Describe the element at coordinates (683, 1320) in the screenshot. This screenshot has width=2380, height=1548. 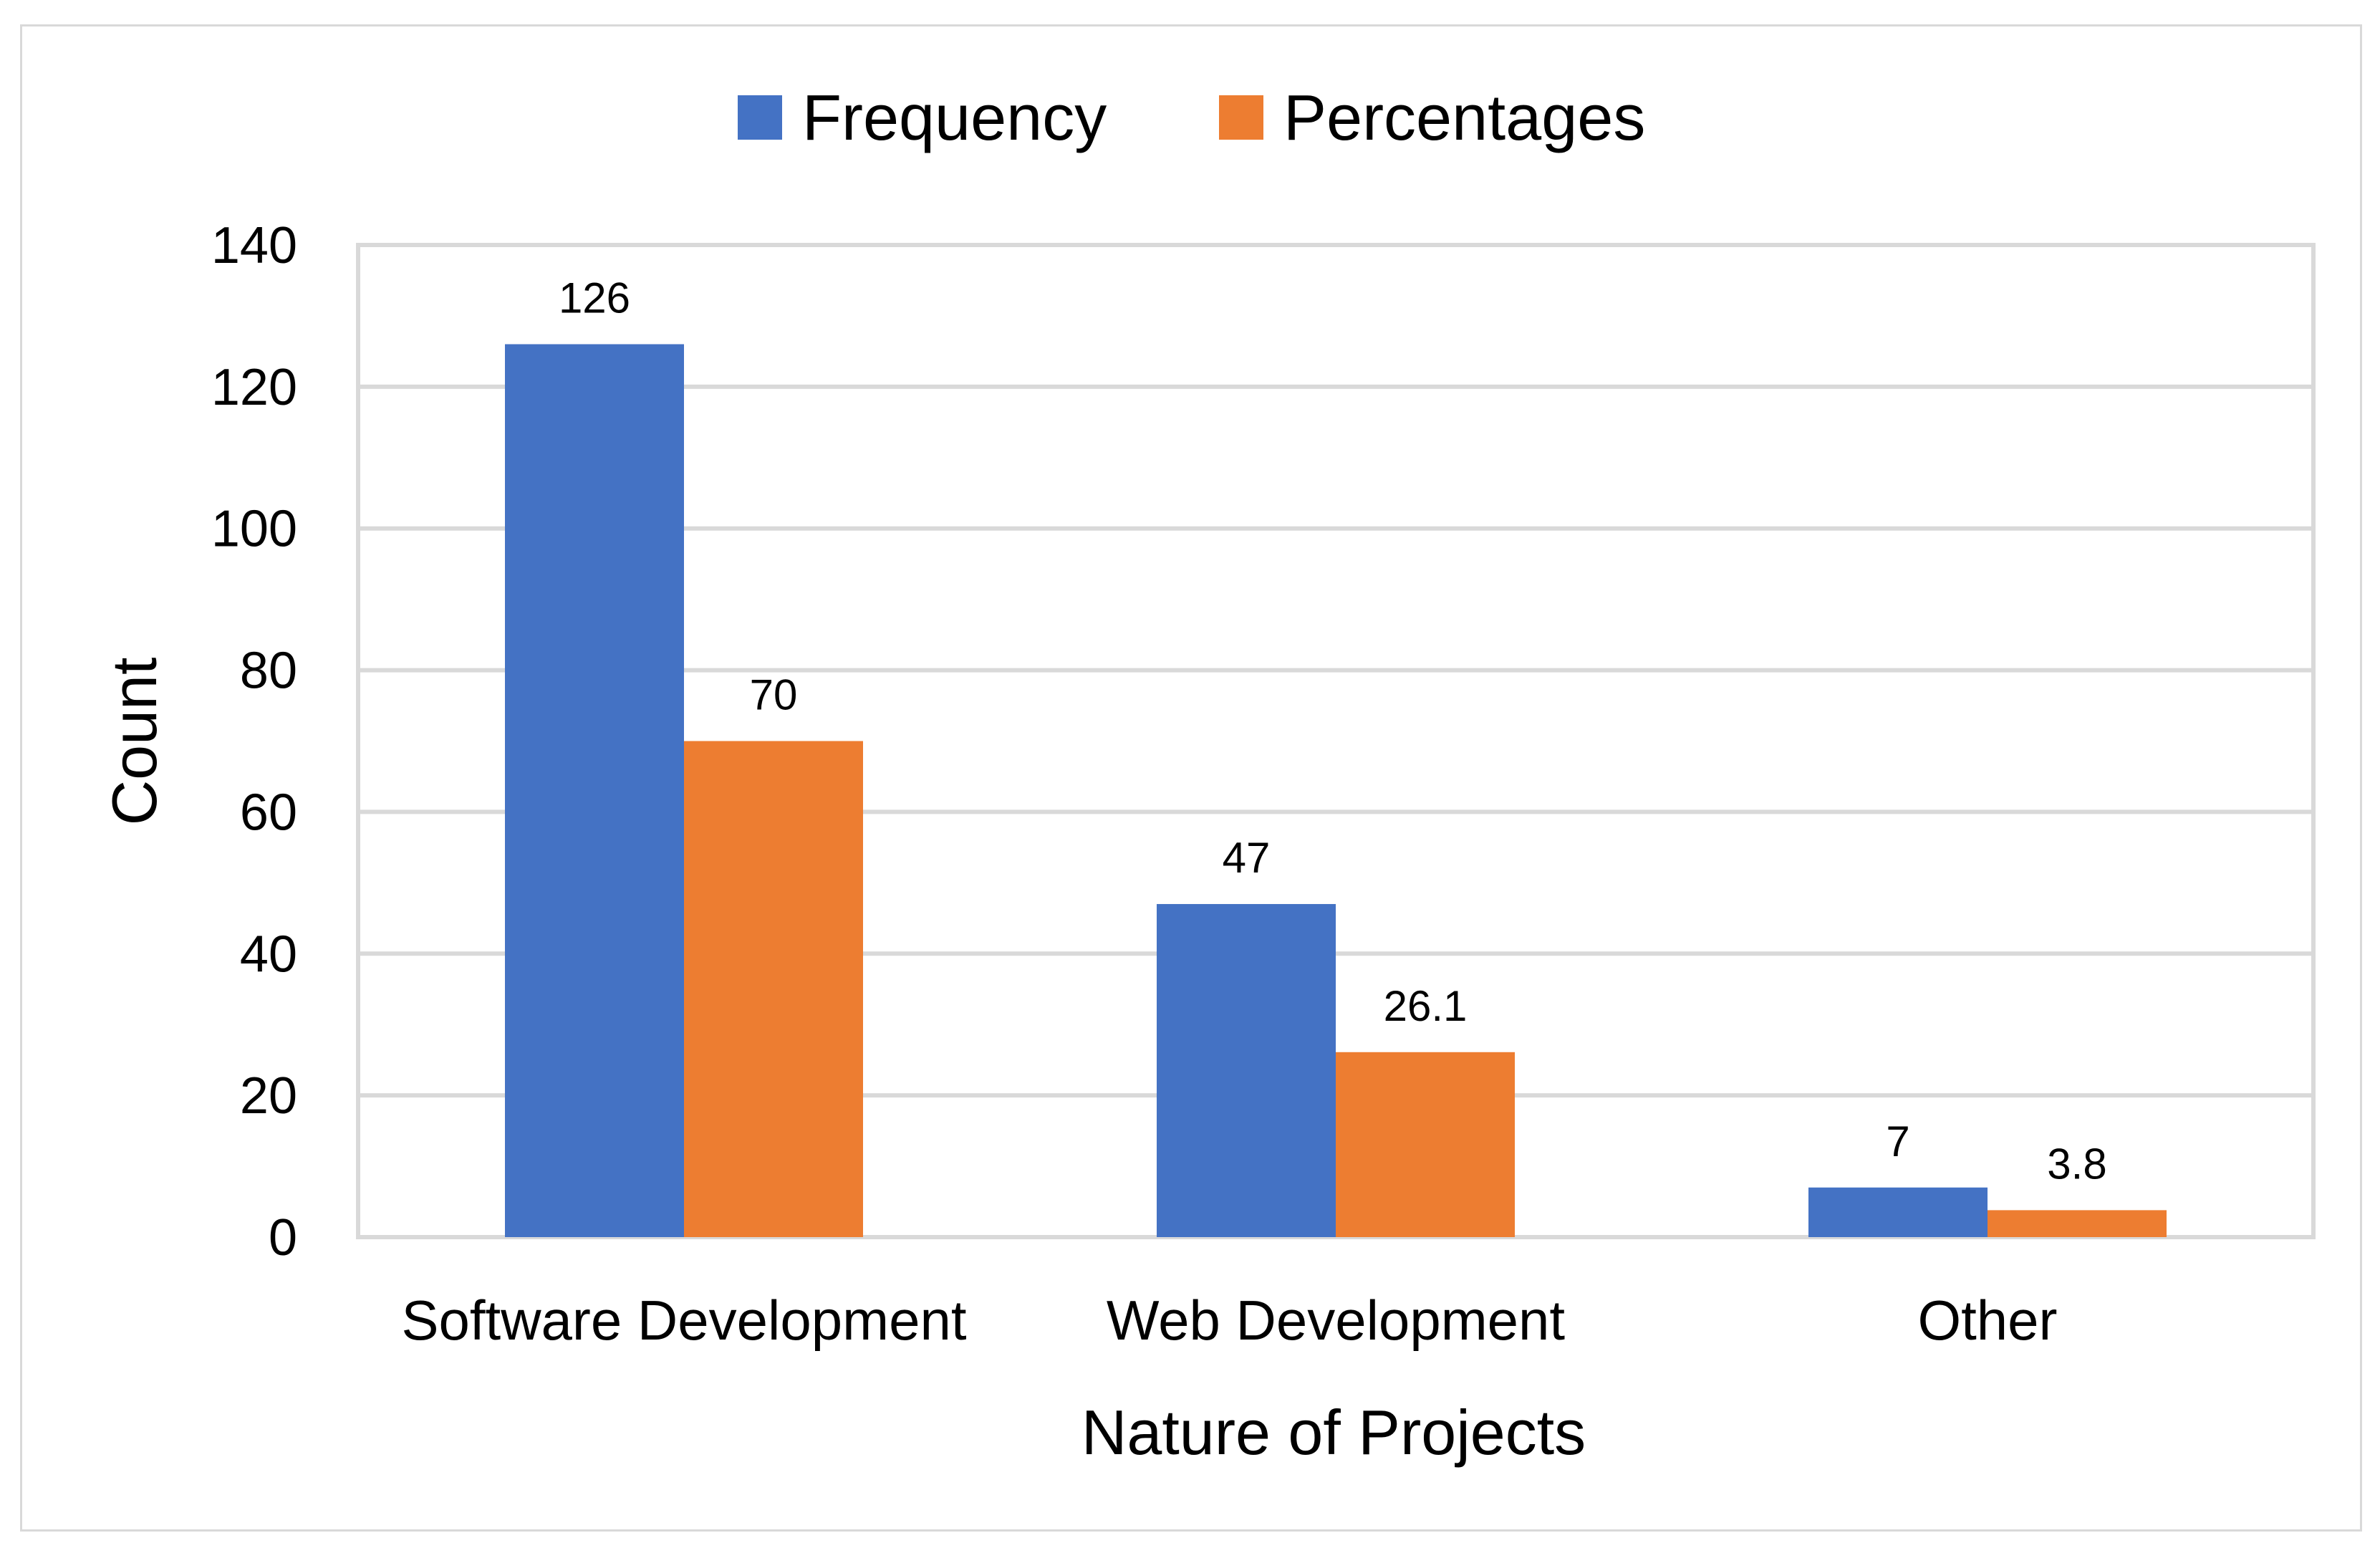
I see `category-label: Software Development` at that location.